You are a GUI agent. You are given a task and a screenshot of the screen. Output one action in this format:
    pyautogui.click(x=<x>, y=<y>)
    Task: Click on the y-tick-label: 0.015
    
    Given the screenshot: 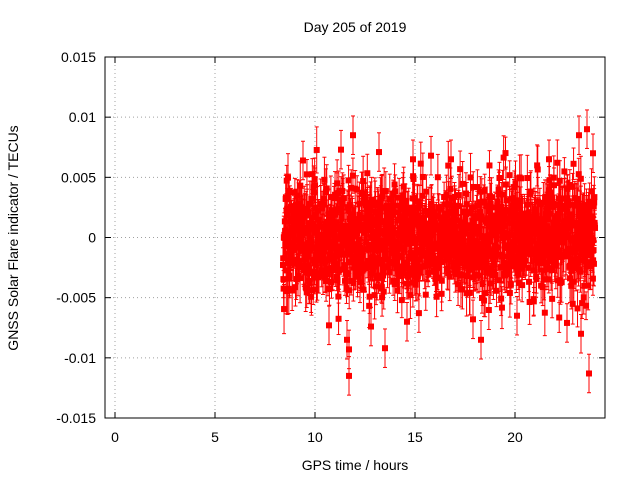 What is the action you would take?
    pyautogui.click(x=78, y=57)
    